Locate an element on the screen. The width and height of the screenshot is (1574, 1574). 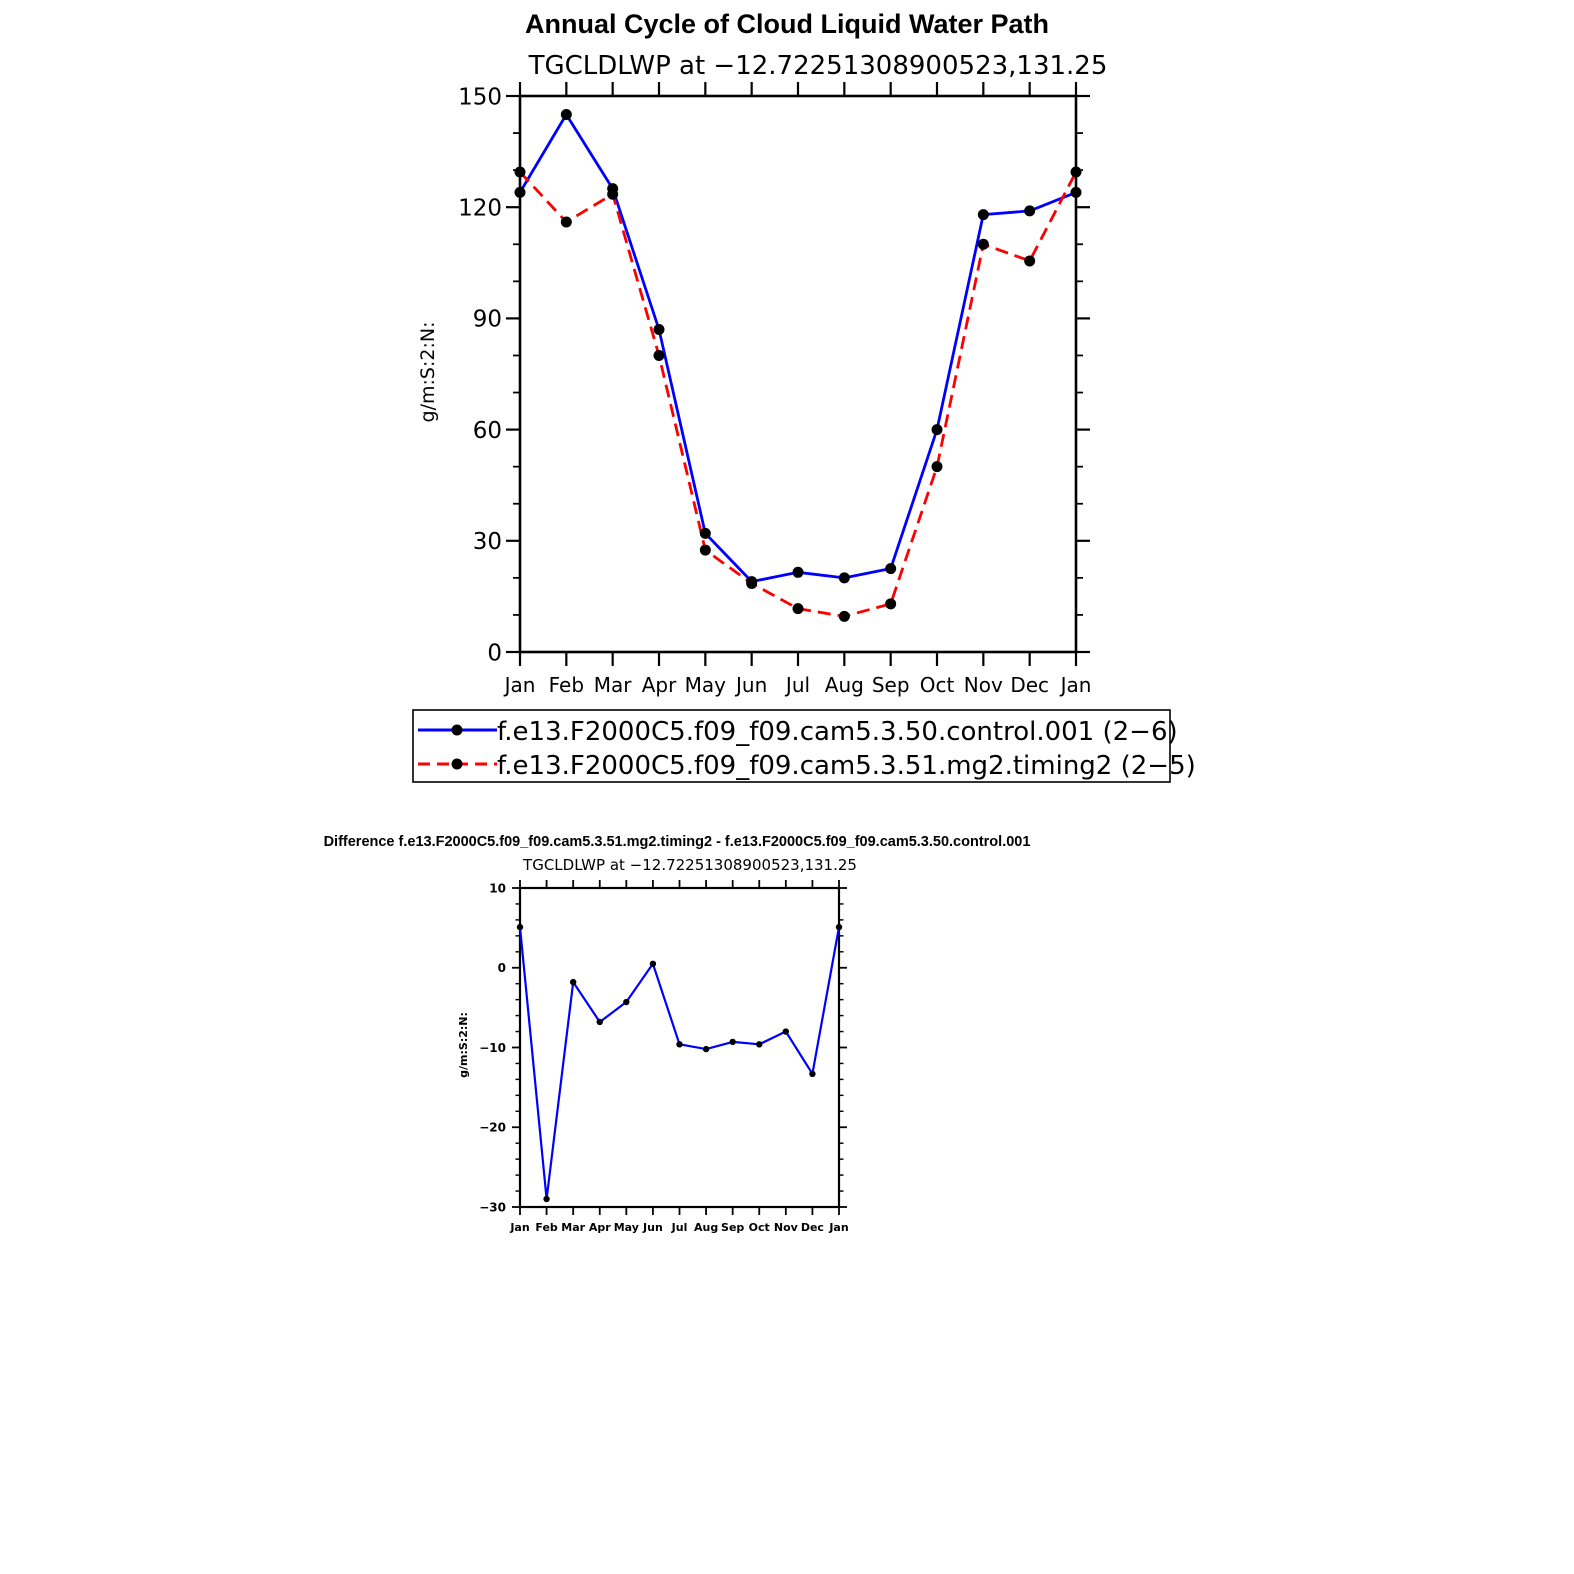
chart1-x-tick-label: May is located at coordinates (706, 685).